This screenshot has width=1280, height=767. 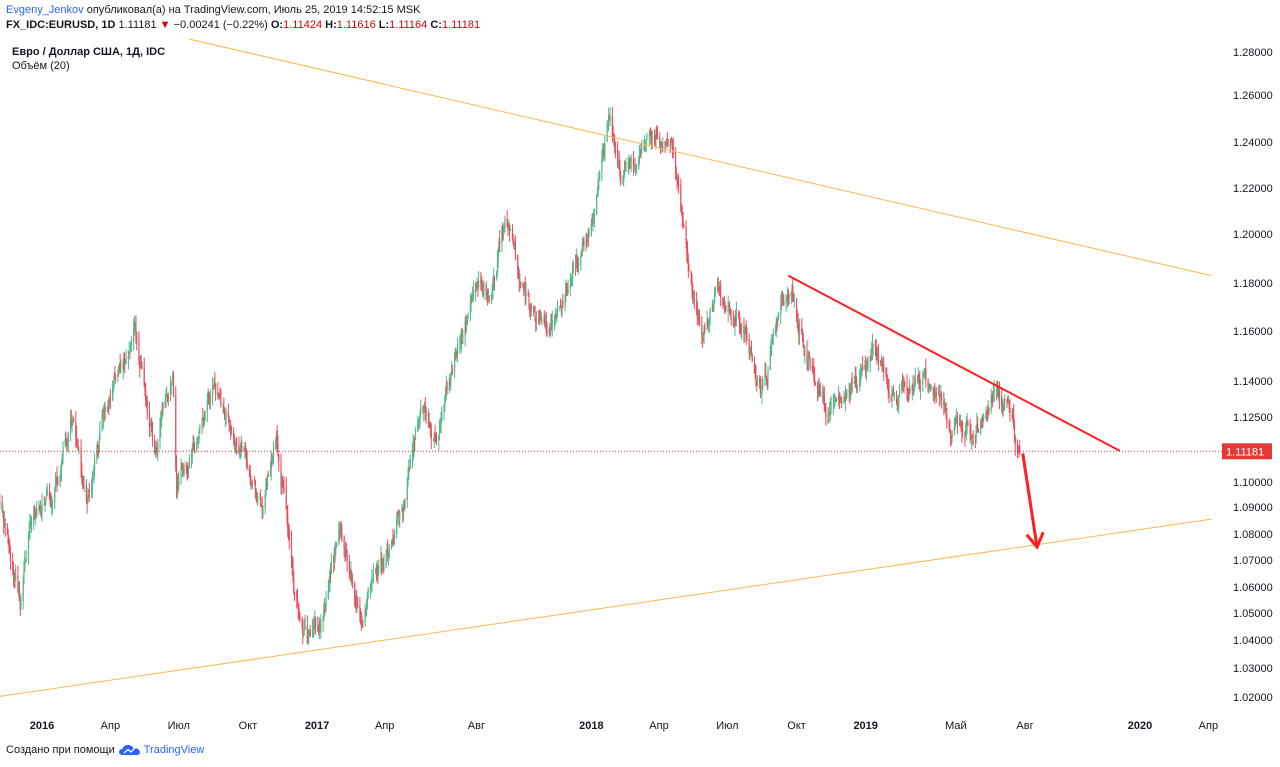 What do you see at coordinates (1035, 540) in the screenshot?
I see `down-arrow-head-icon` at bounding box center [1035, 540].